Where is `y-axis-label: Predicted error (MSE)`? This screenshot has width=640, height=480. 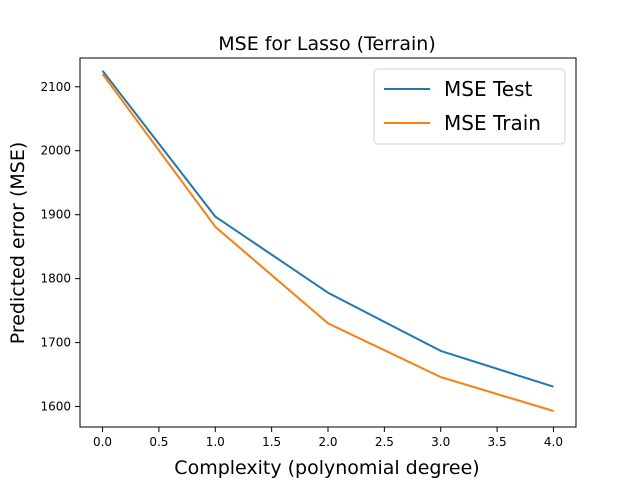
y-axis-label: Predicted error (MSE) is located at coordinates (18, 243).